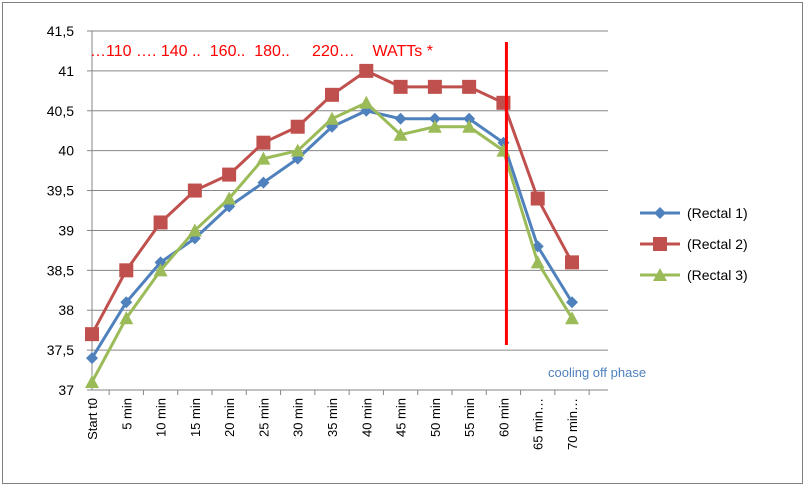  Describe the element at coordinates (60, 270) in the screenshot. I see `y-tick-label: 38,5` at that location.